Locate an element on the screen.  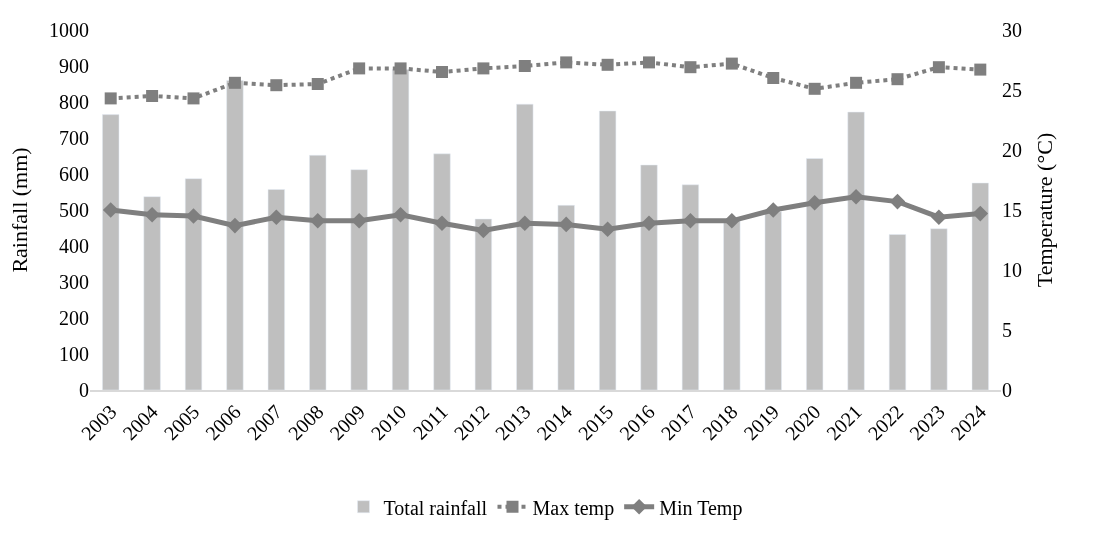
y-tick-label: 0 is located at coordinates (84, 390).